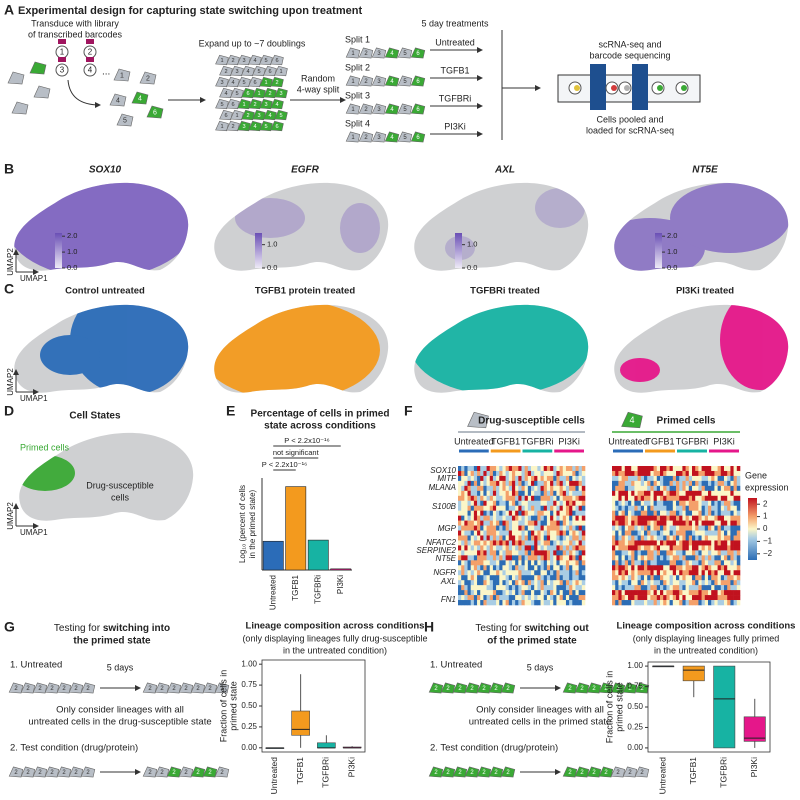  I want to click on barcode-label: 3, so click(221, 83).